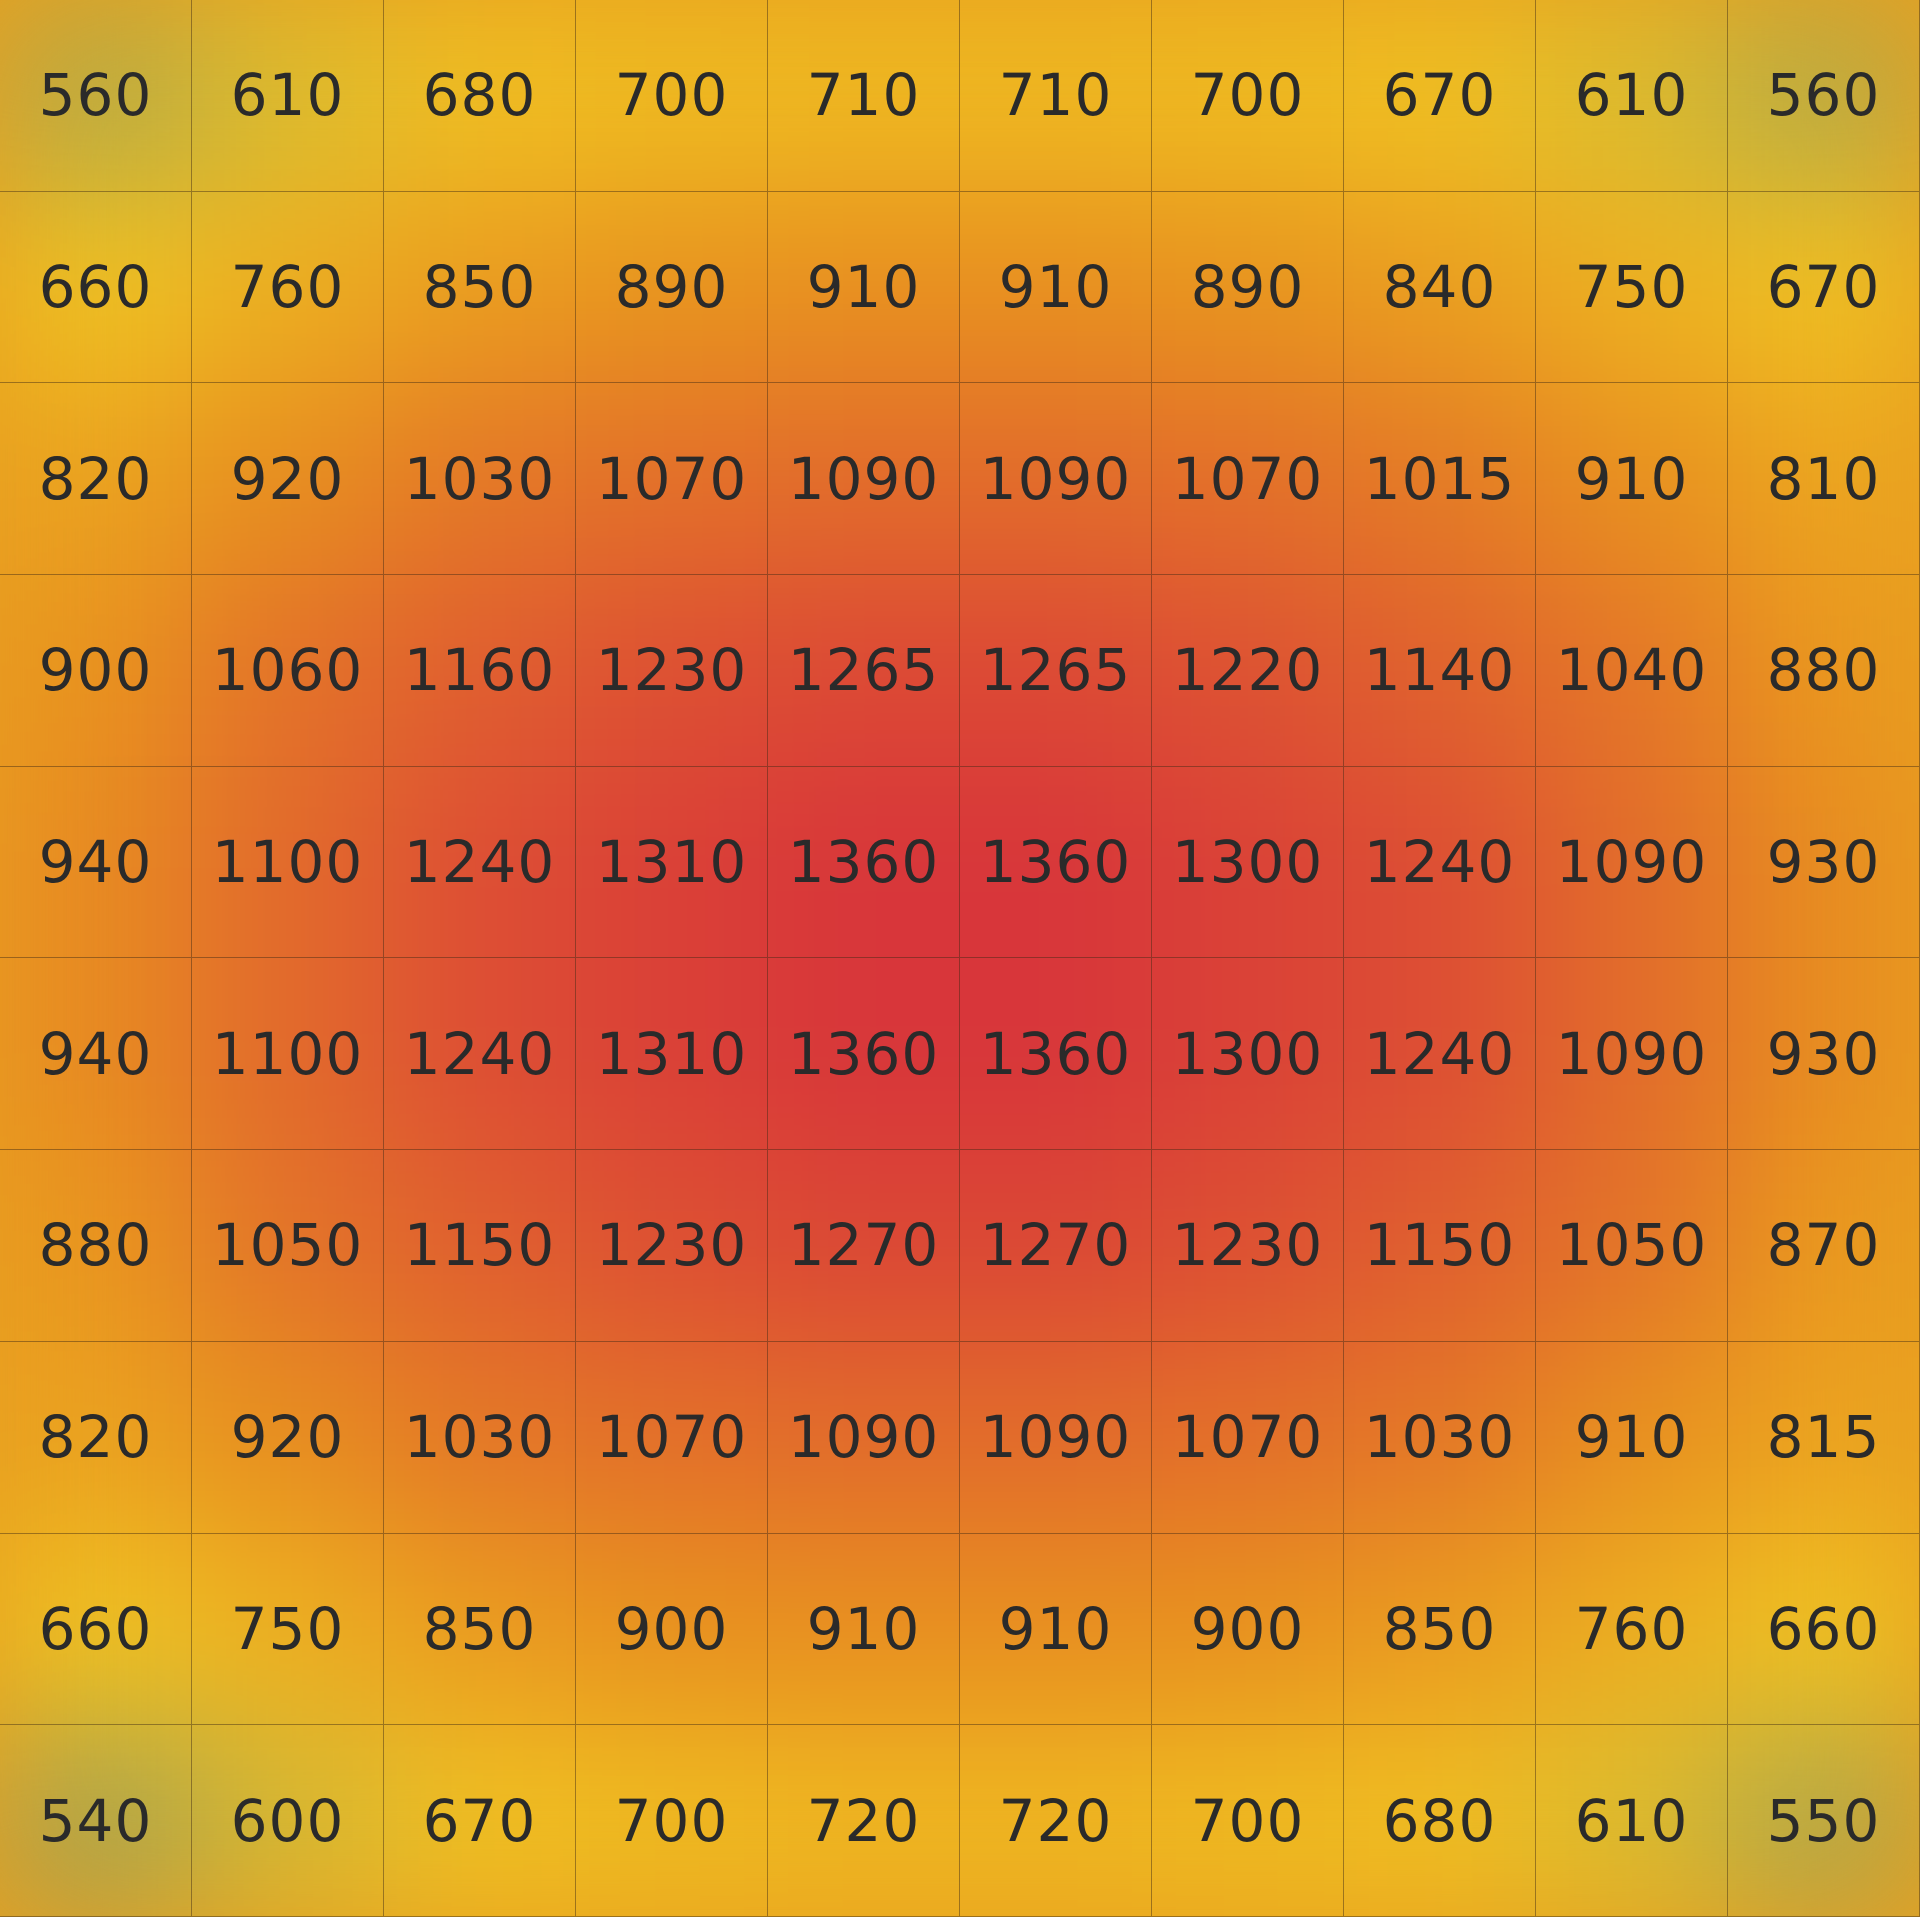 This screenshot has width=1920, height=1917. Describe the element at coordinates (480, 1437) in the screenshot. I see `heatmap-cell: 1030` at that location.